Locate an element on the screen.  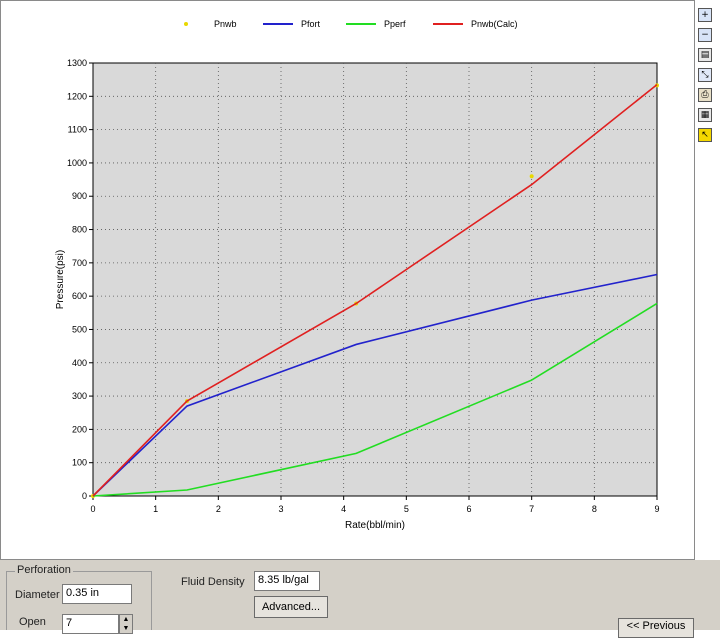
chart-toolbar: + − ▤ ⤡ ⎙ ▦ ↖ is located at coordinates (706, 78).